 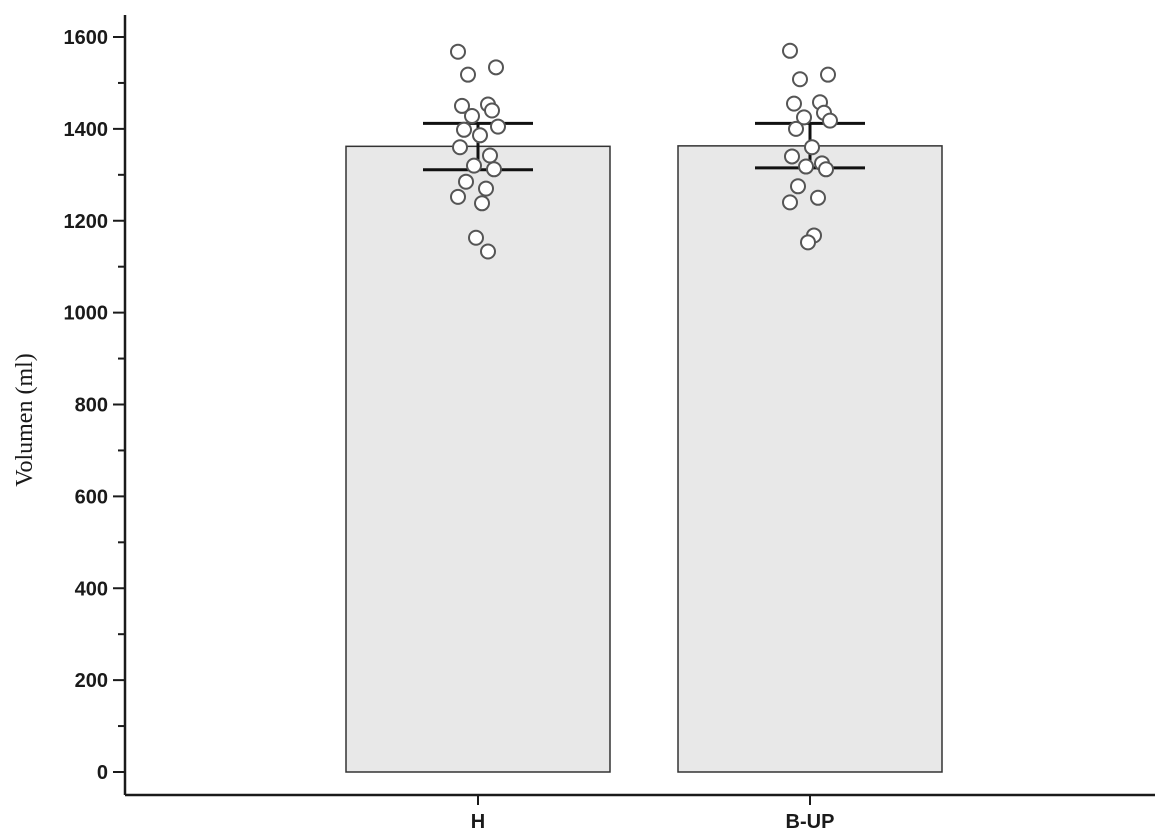 What do you see at coordinates (86, 314) in the screenshot?
I see `y-tick-label: 1000` at bounding box center [86, 314].